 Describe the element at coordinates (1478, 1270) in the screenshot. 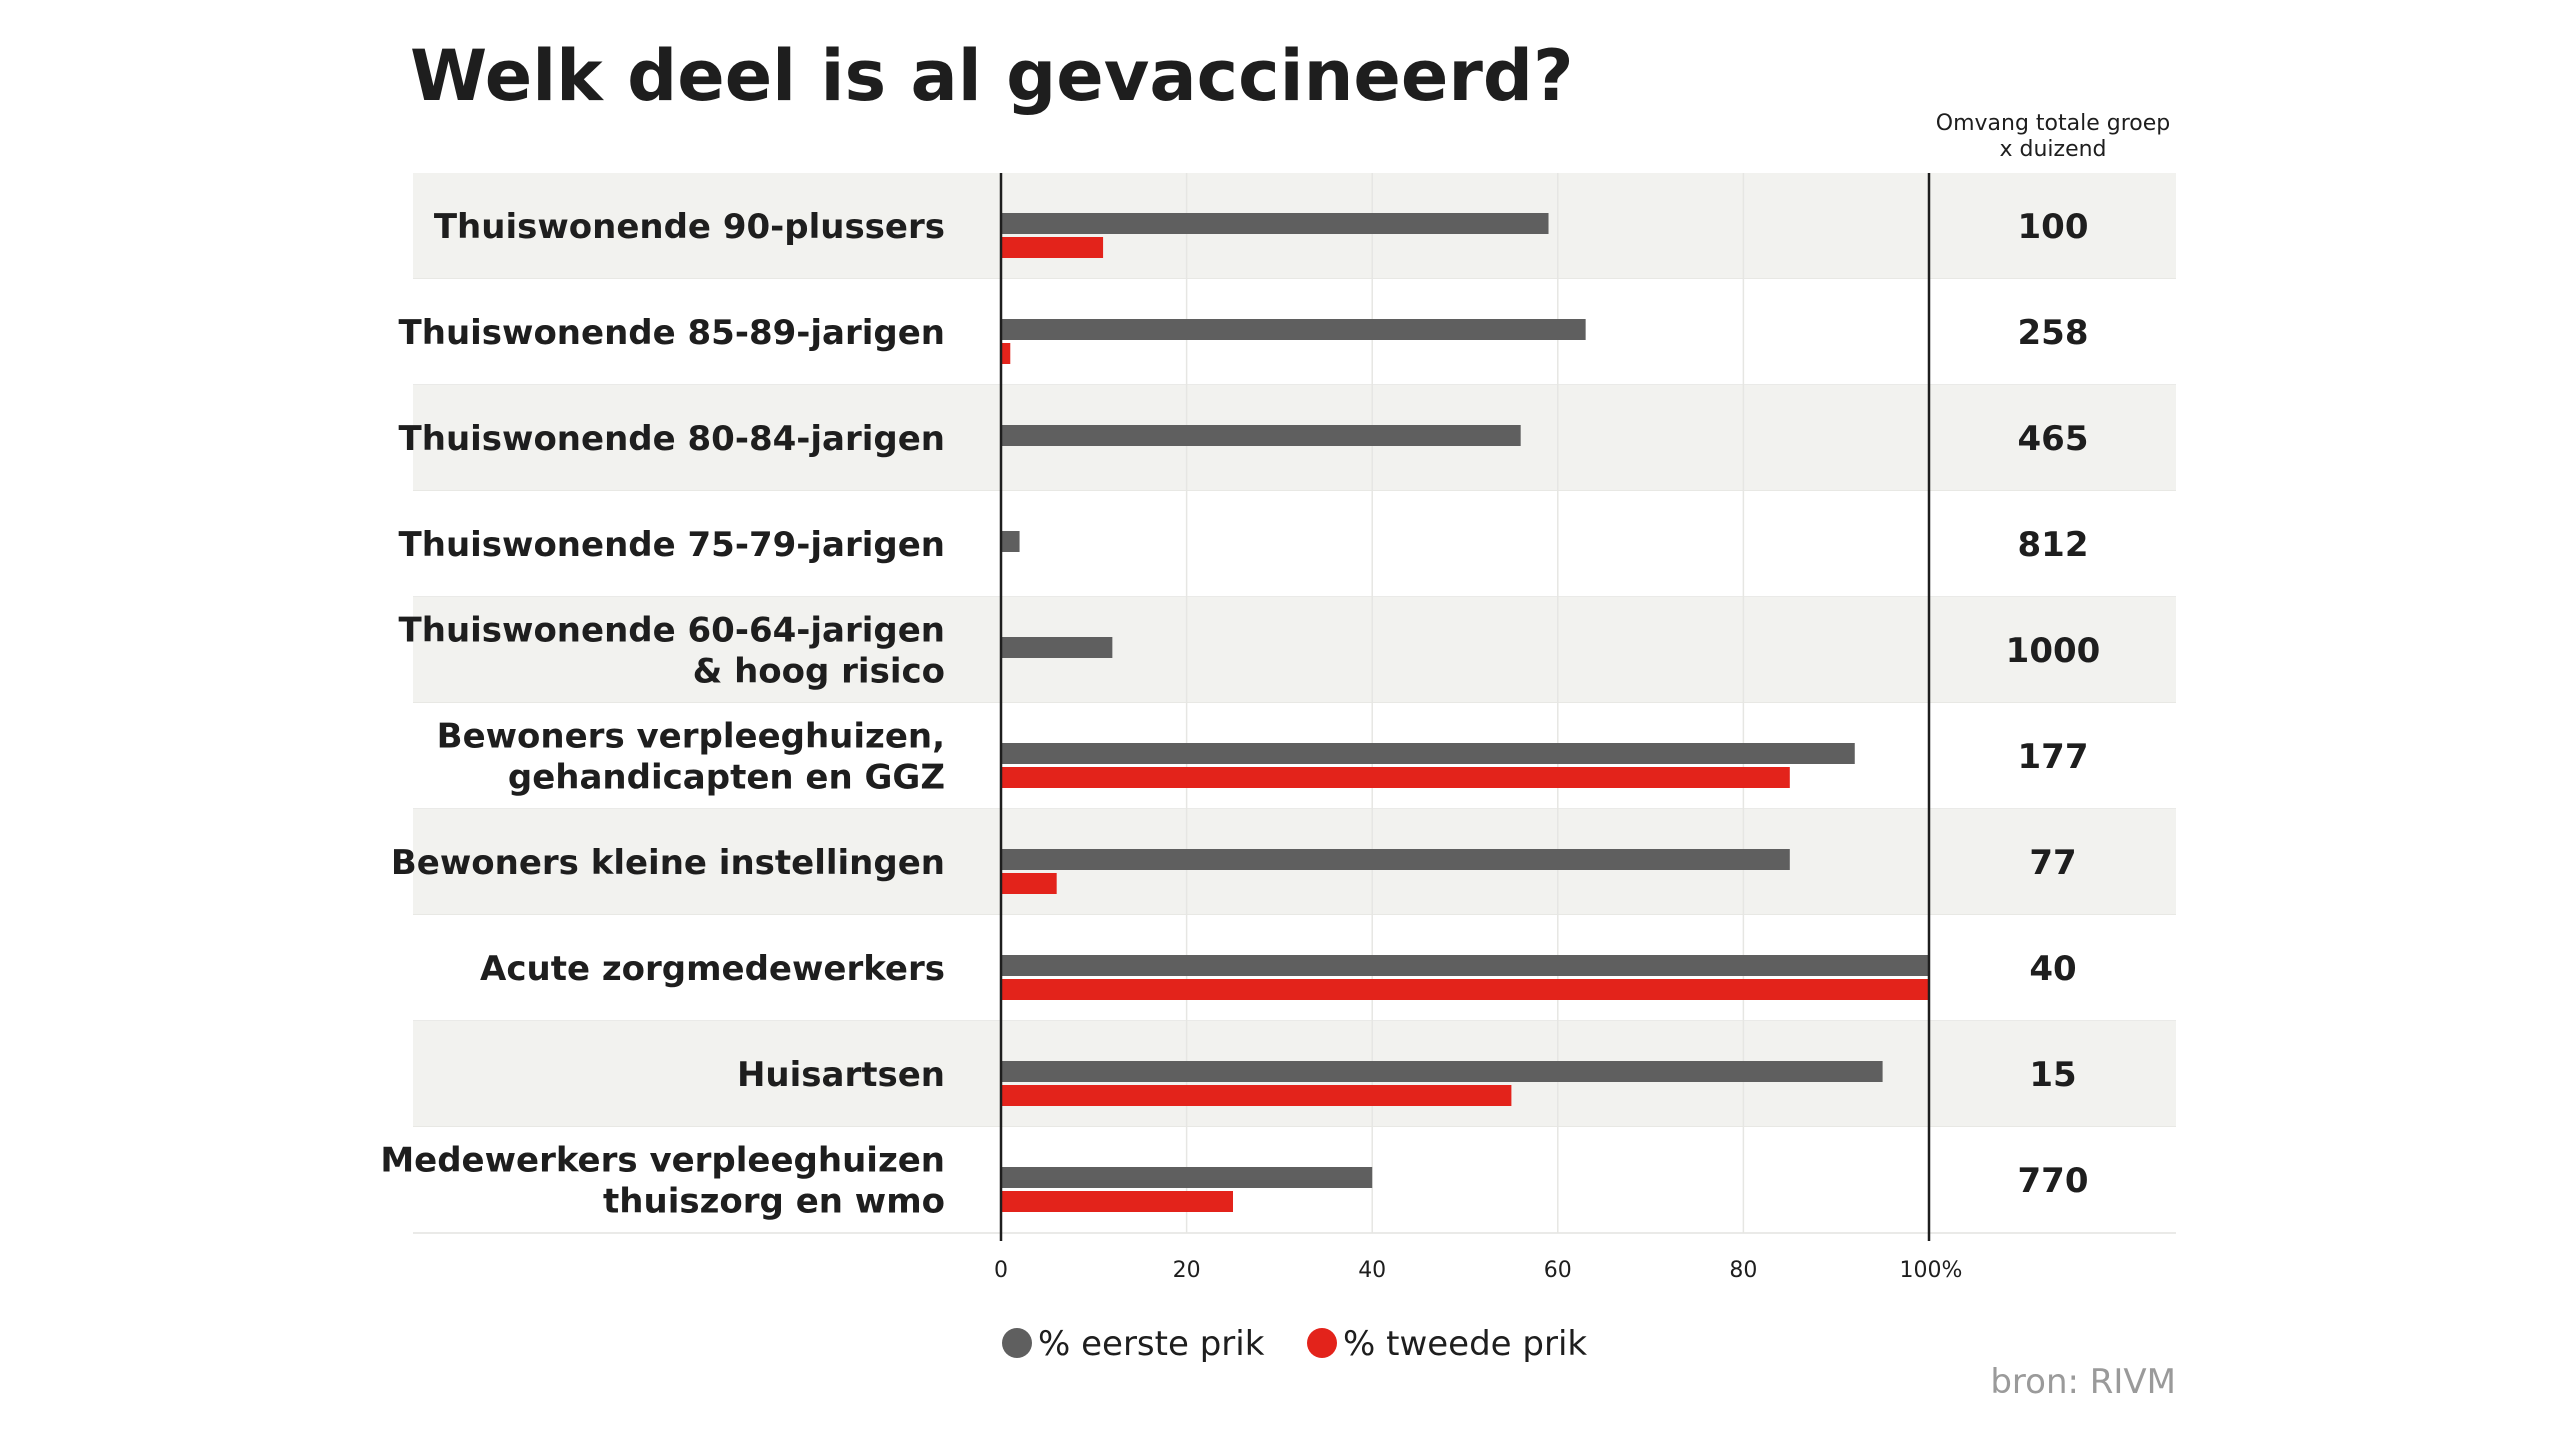

I see `x-axis-ticks: 0 20 40 60 80 100%` at that location.